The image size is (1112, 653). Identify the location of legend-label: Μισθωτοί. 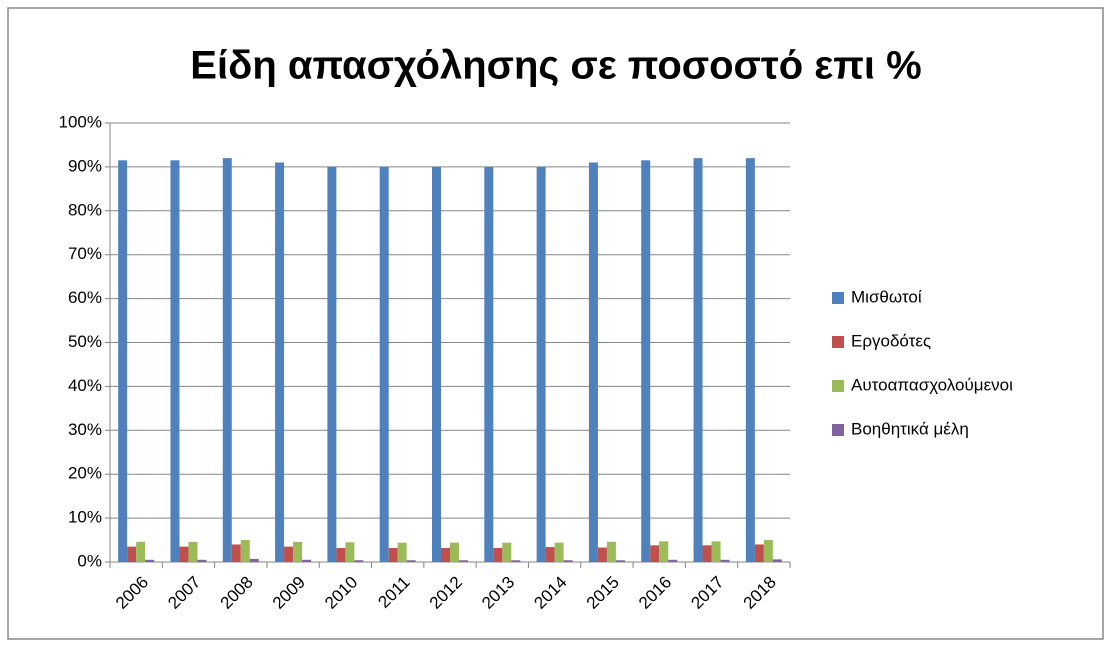
(886, 296).